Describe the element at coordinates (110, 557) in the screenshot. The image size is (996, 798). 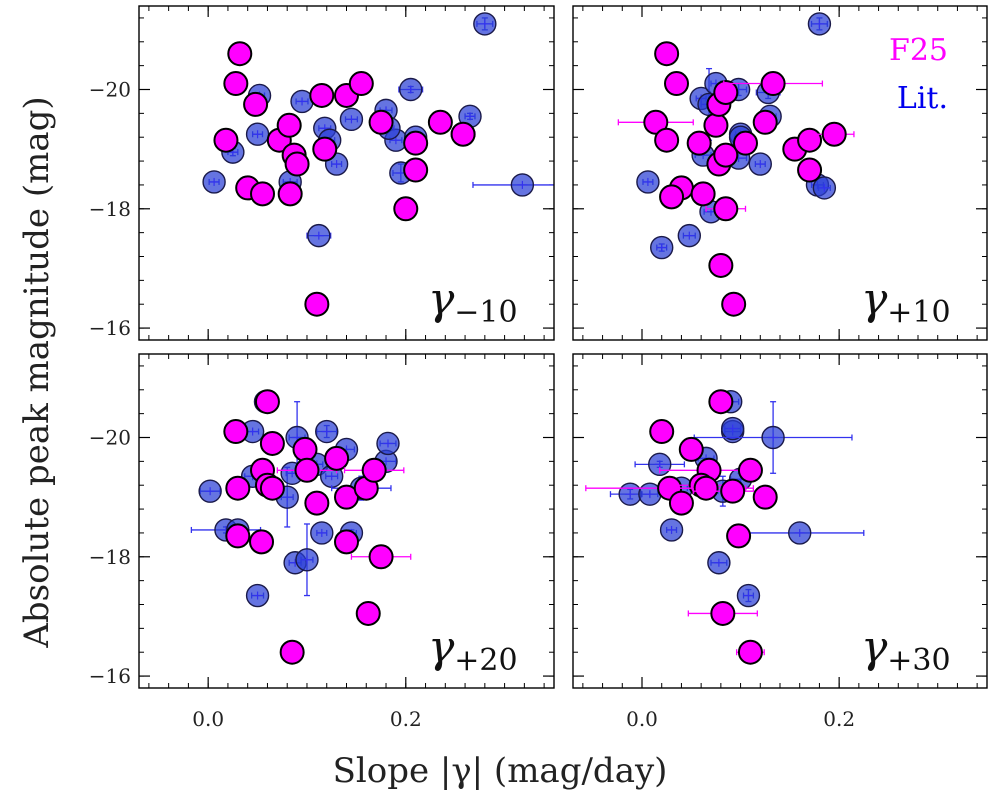
I see `y-tick-label: −18` at that location.